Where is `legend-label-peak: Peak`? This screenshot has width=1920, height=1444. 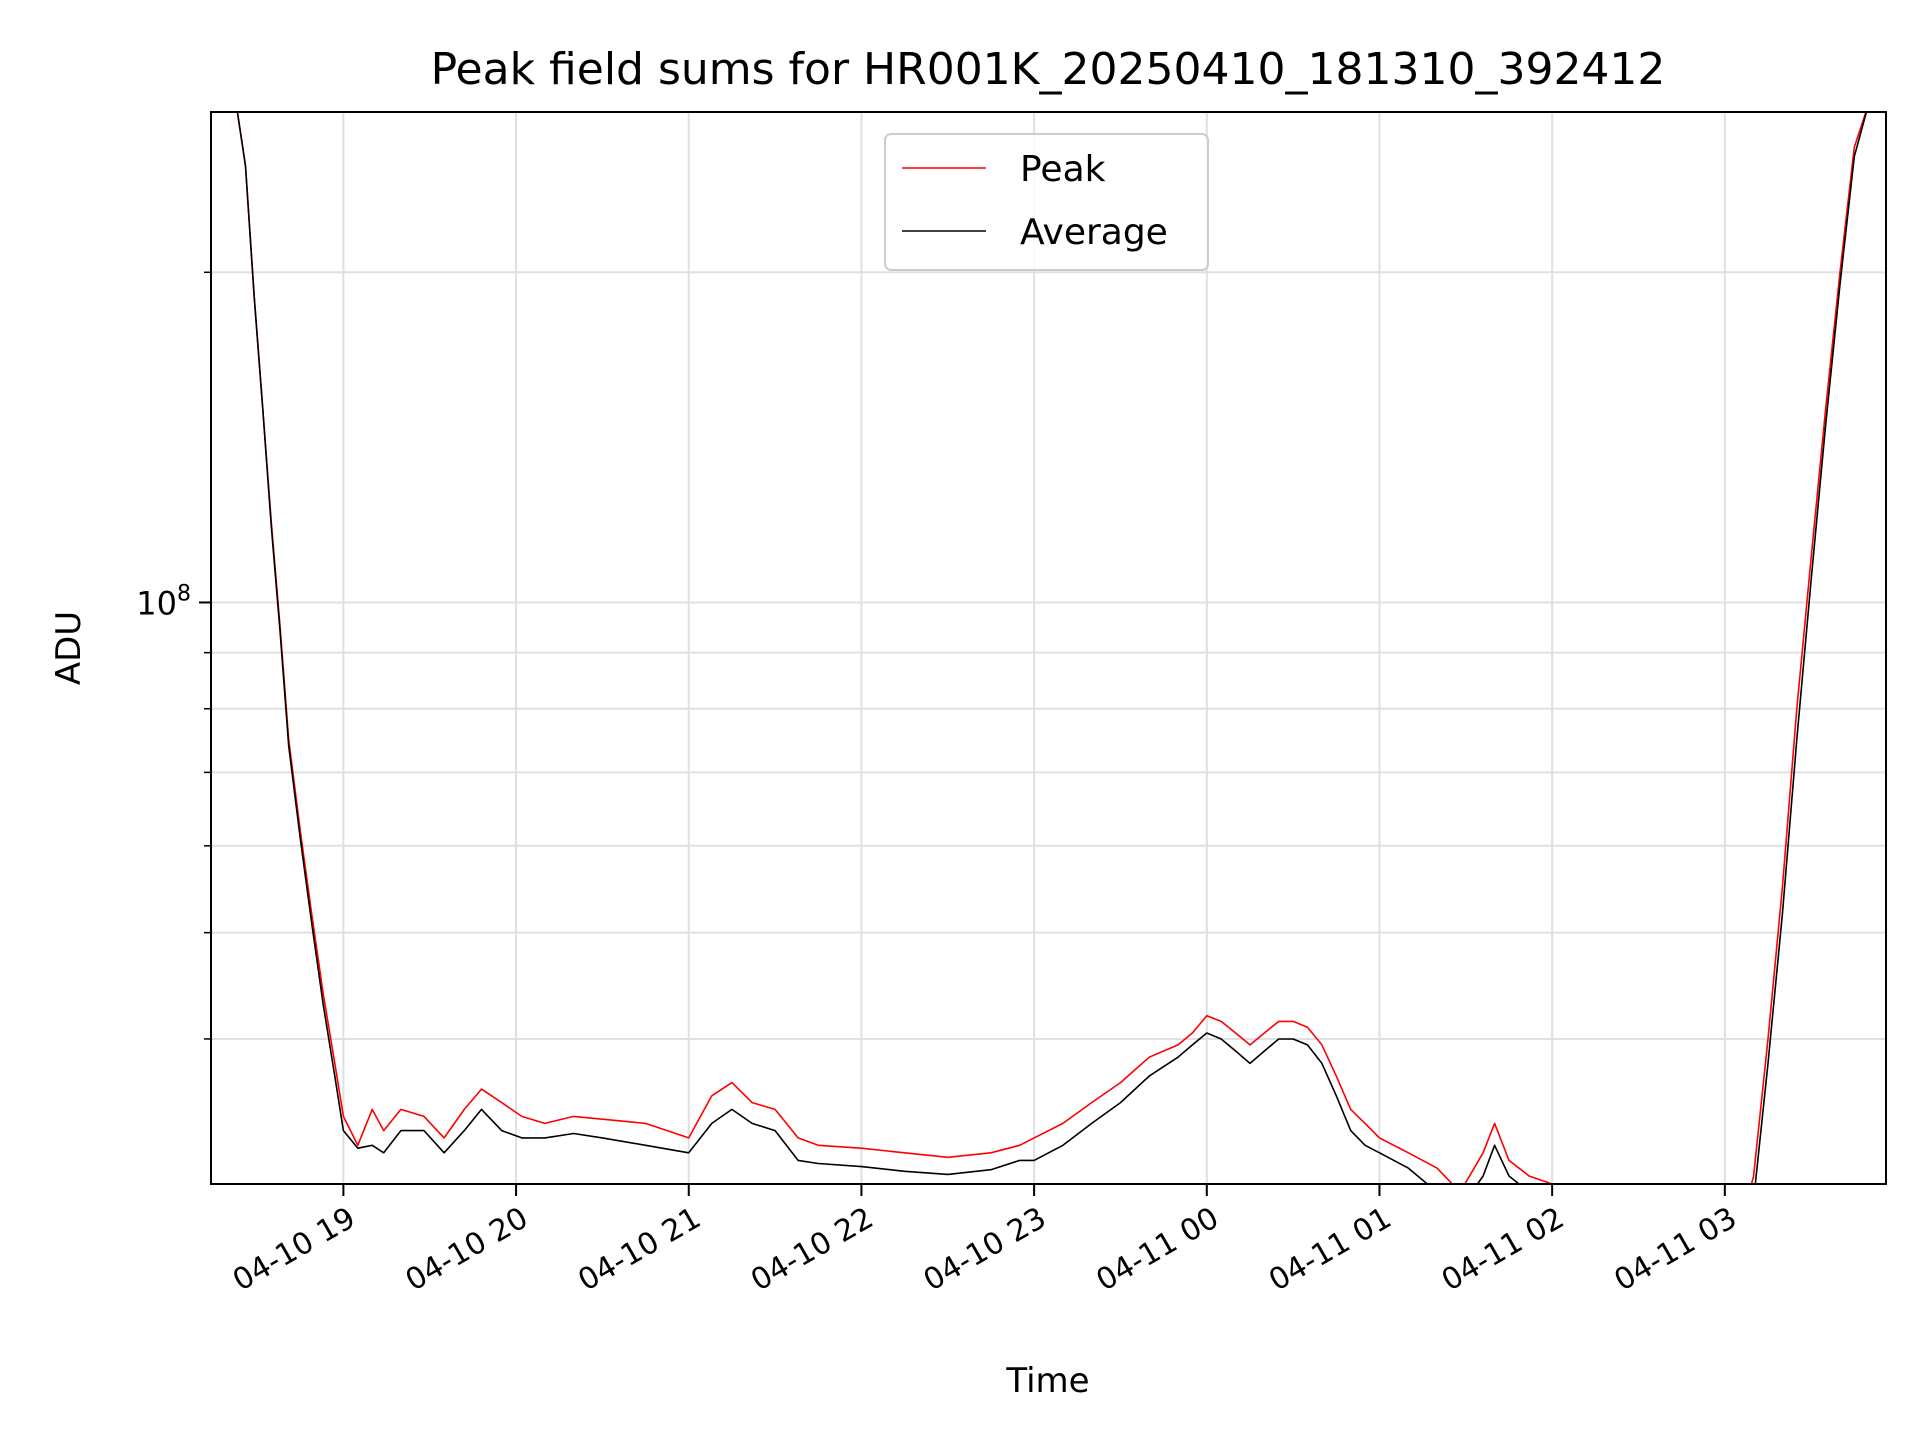
legend-label-peak: Peak is located at coordinates (1063, 169).